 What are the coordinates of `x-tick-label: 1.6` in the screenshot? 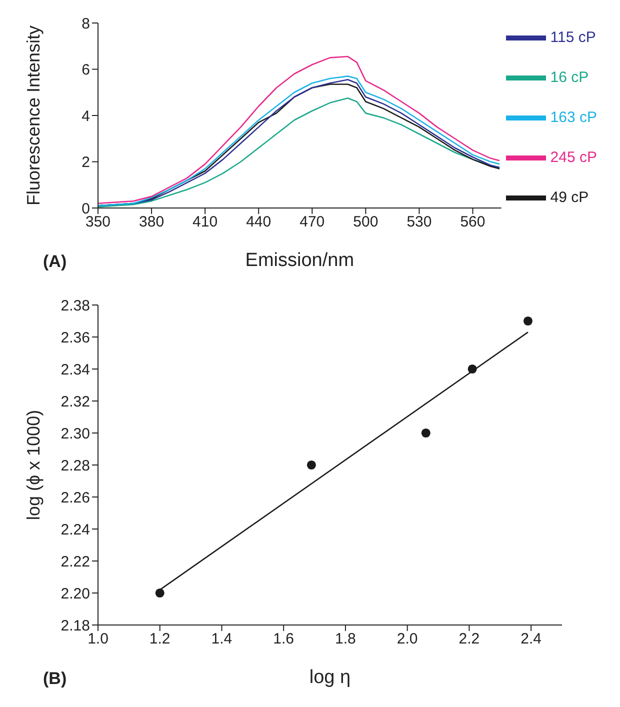 It's located at (283, 639).